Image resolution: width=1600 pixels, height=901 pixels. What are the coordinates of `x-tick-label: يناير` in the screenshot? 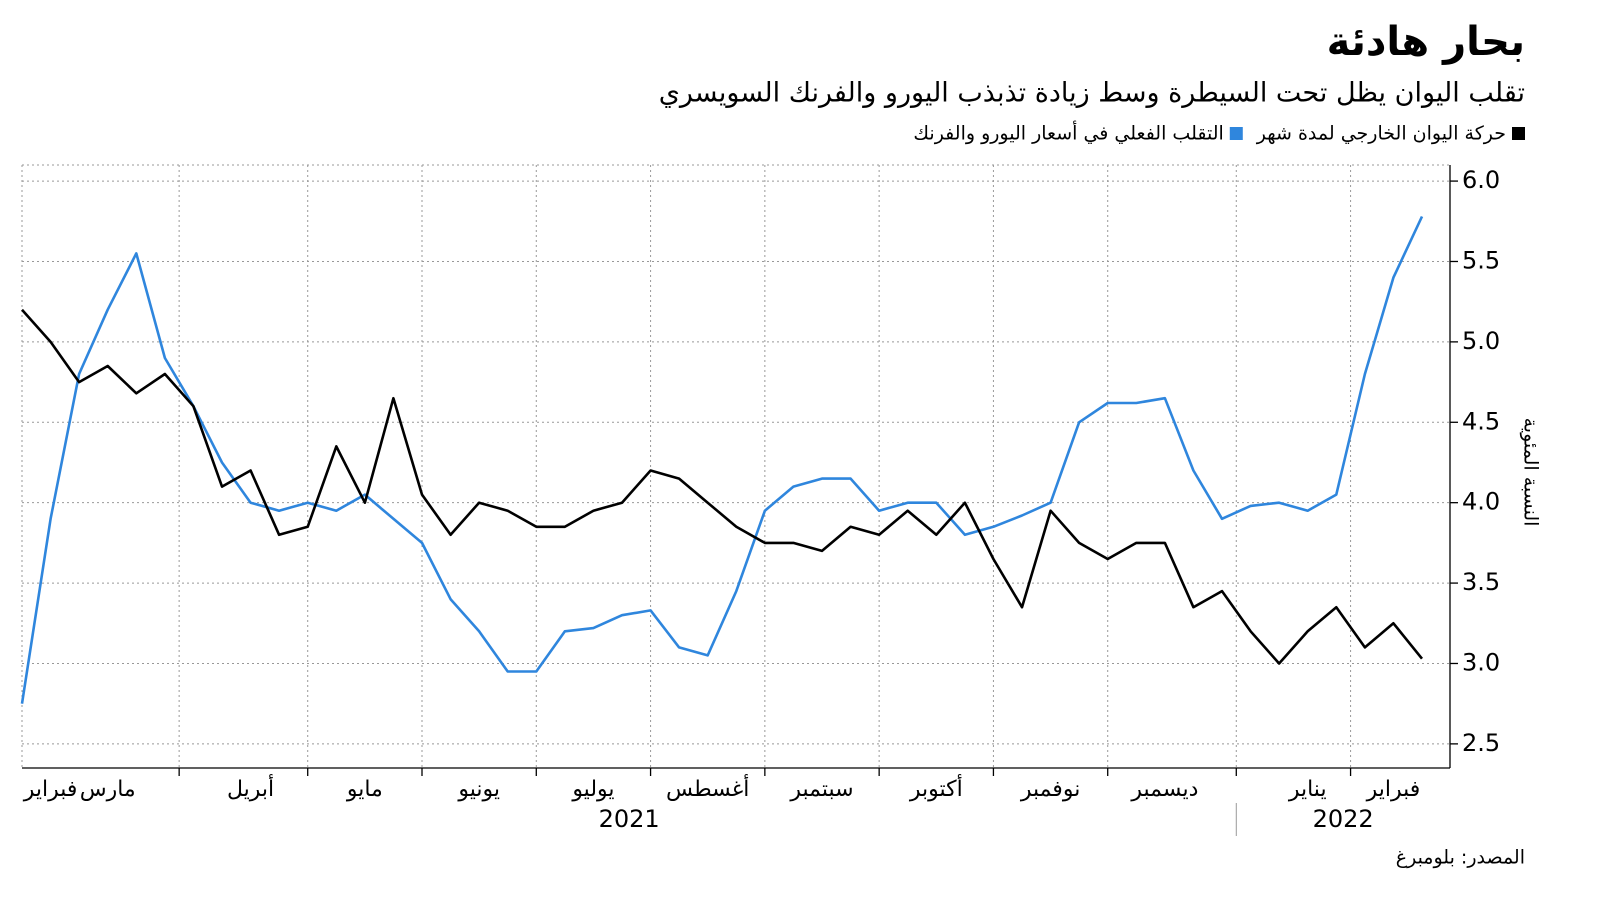 It's located at (1307, 789).